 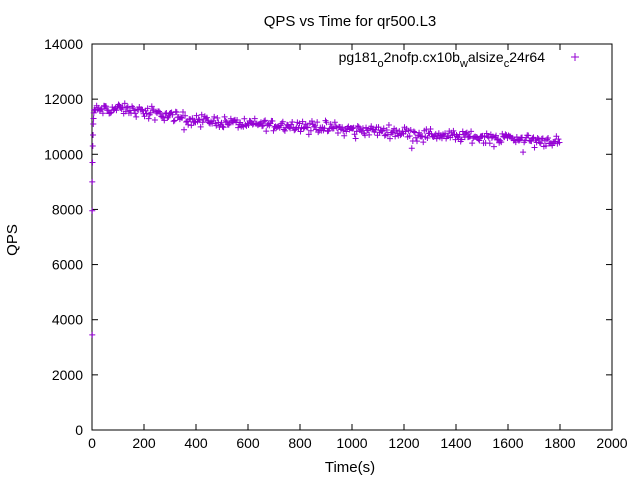 I want to click on y-tick-label: 14000, so click(x=63, y=44).